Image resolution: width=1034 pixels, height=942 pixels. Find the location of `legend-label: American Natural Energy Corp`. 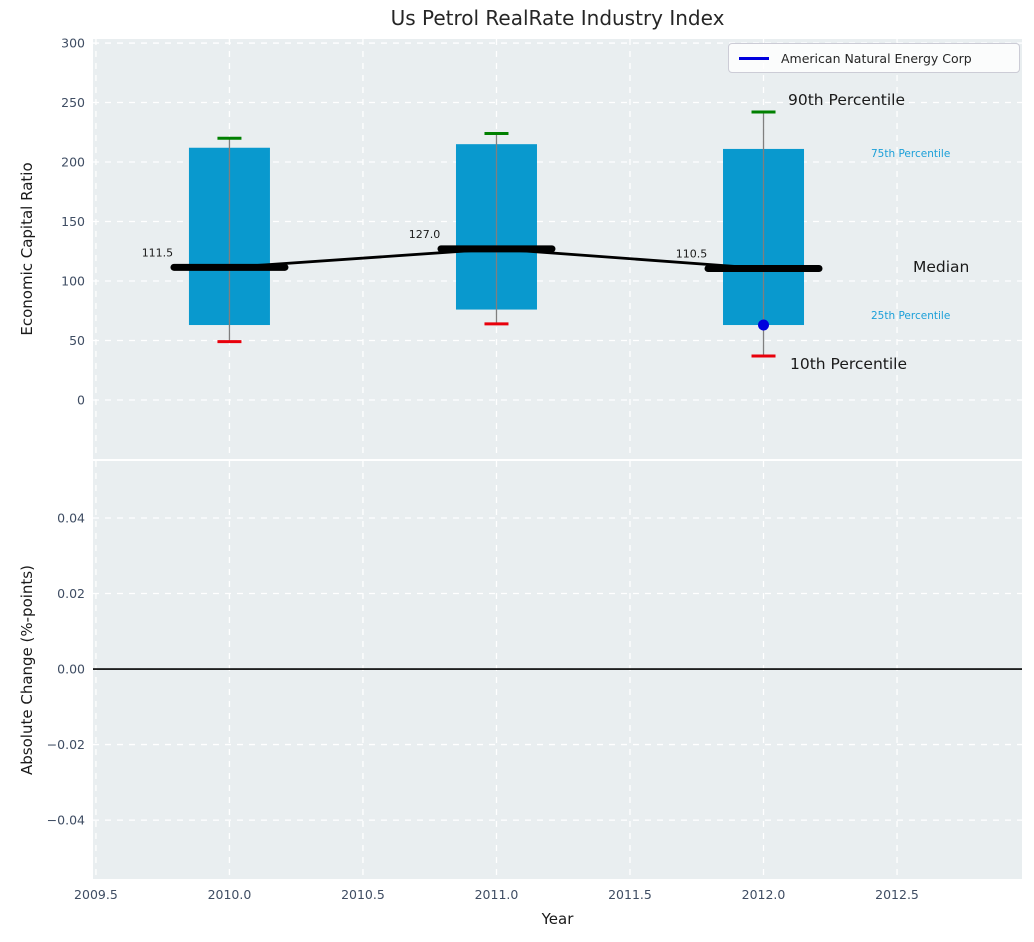

legend-label: American Natural Energy Corp is located at coordinates (876, 58).